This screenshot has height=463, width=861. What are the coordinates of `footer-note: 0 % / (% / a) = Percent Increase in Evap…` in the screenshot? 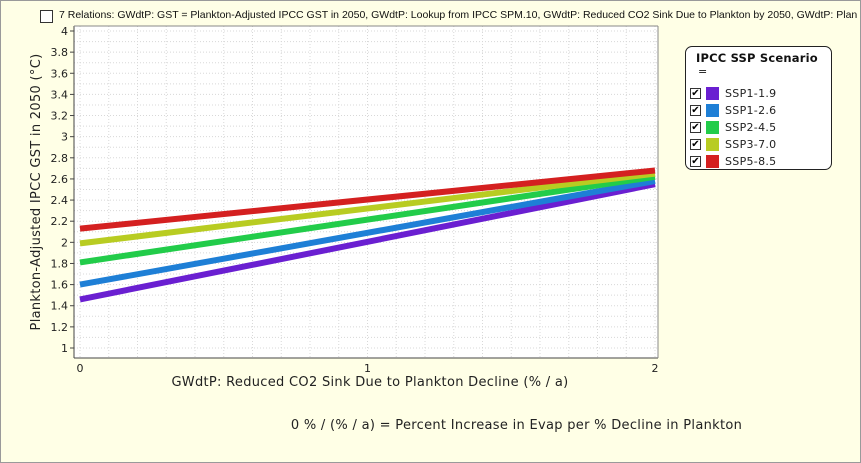 It's located at (516, 425).